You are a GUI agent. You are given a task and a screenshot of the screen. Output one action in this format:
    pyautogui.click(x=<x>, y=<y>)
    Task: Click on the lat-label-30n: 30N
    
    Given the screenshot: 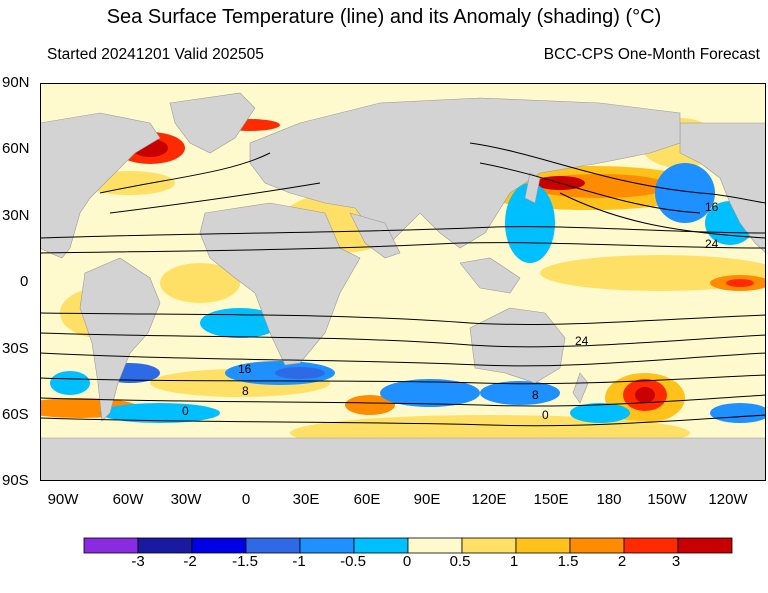 What is the action you would take?
    pyautogui.click(x=16, y=215)
    